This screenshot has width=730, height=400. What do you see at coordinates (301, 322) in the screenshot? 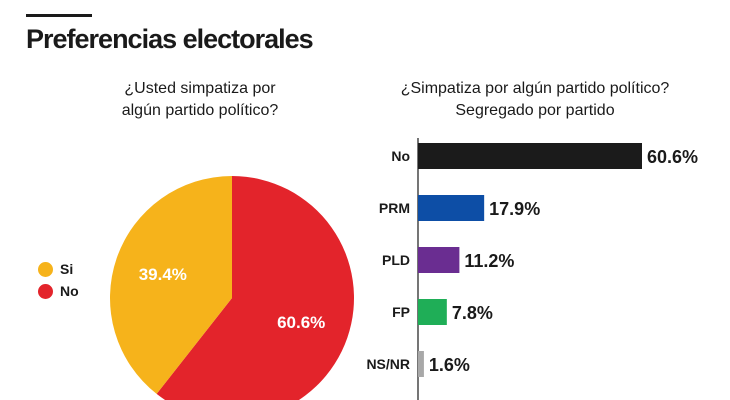
I see `pie-slice-no-label: 60.6%` at bounding box center [301, 322].